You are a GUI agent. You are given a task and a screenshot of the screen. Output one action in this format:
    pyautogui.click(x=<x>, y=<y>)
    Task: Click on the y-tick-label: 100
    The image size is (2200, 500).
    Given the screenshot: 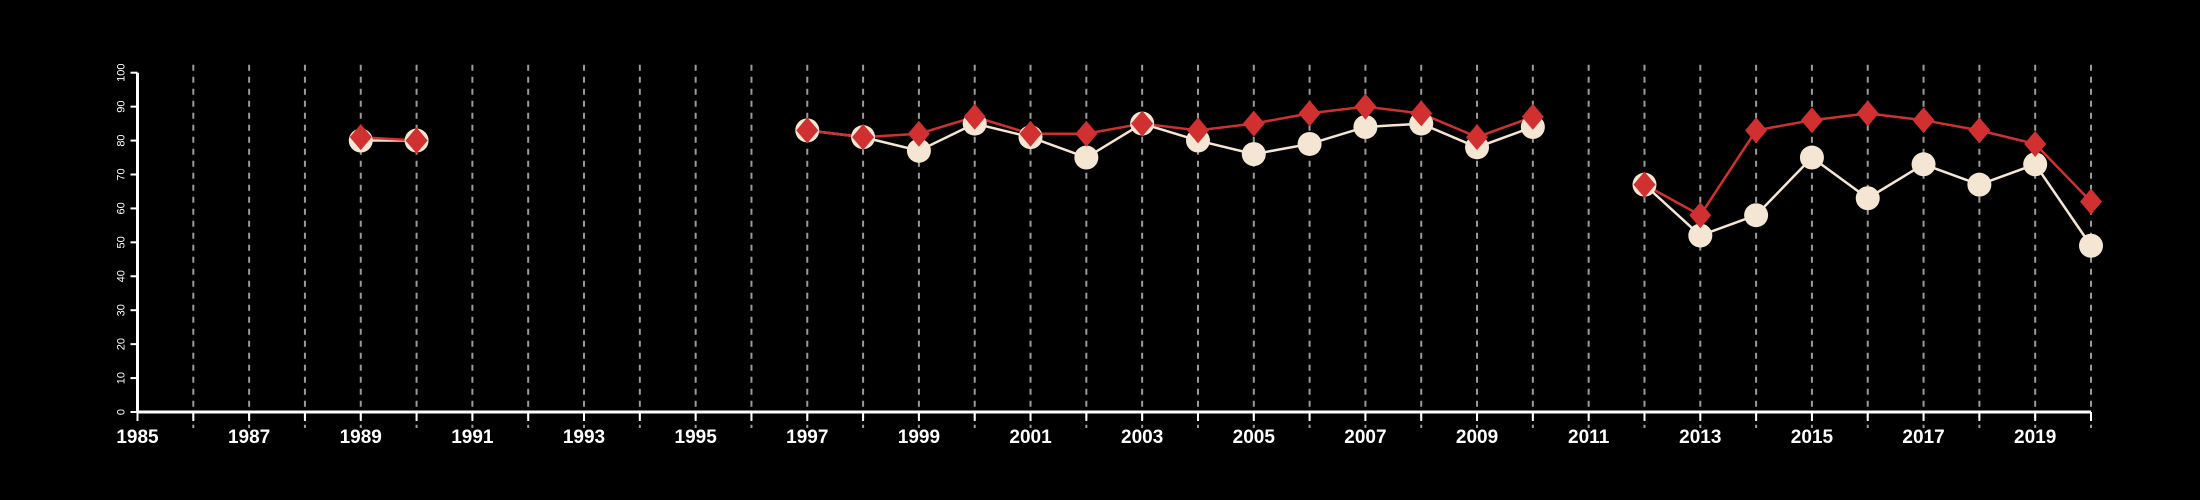 What is the action you would take?
    pyautogui.click(x=121, y=73)
    